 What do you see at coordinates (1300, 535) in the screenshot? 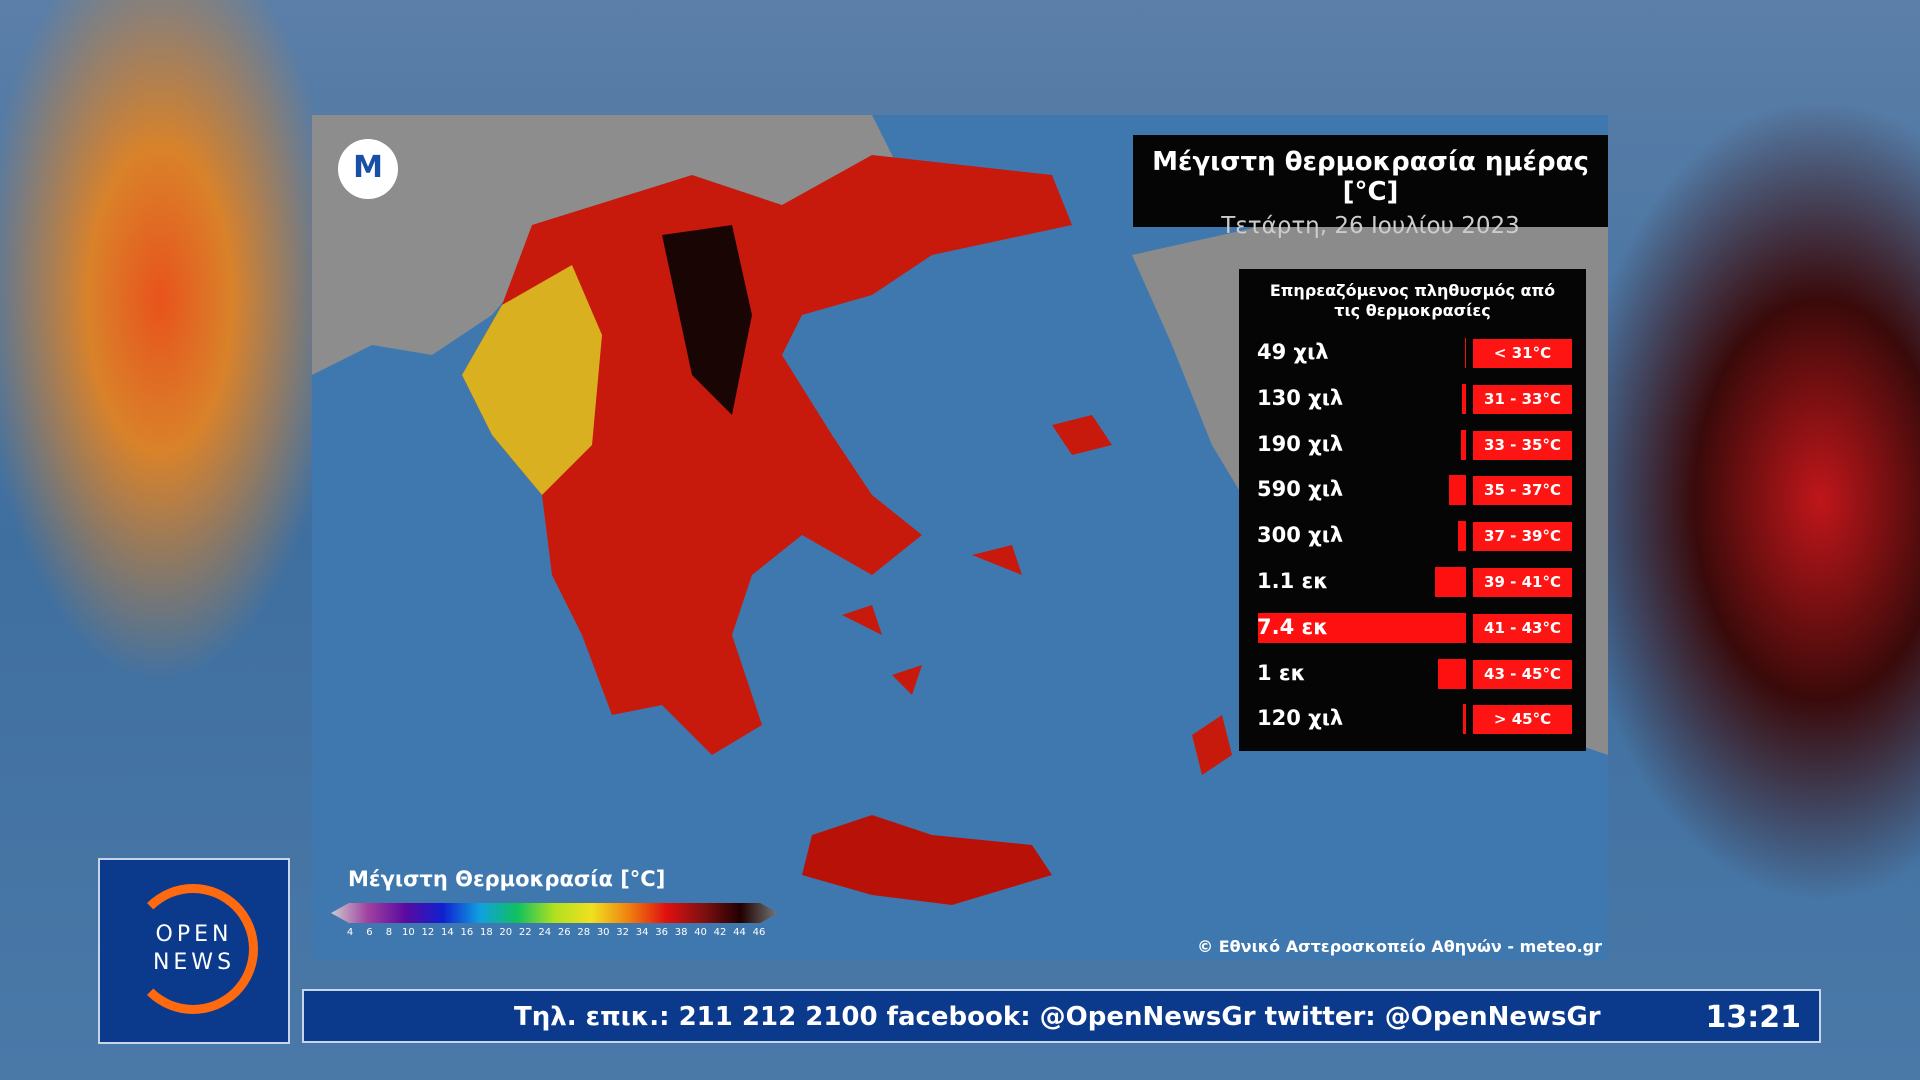
I see `population-label: 300 χιλ` at bounding box center [1300, 535].